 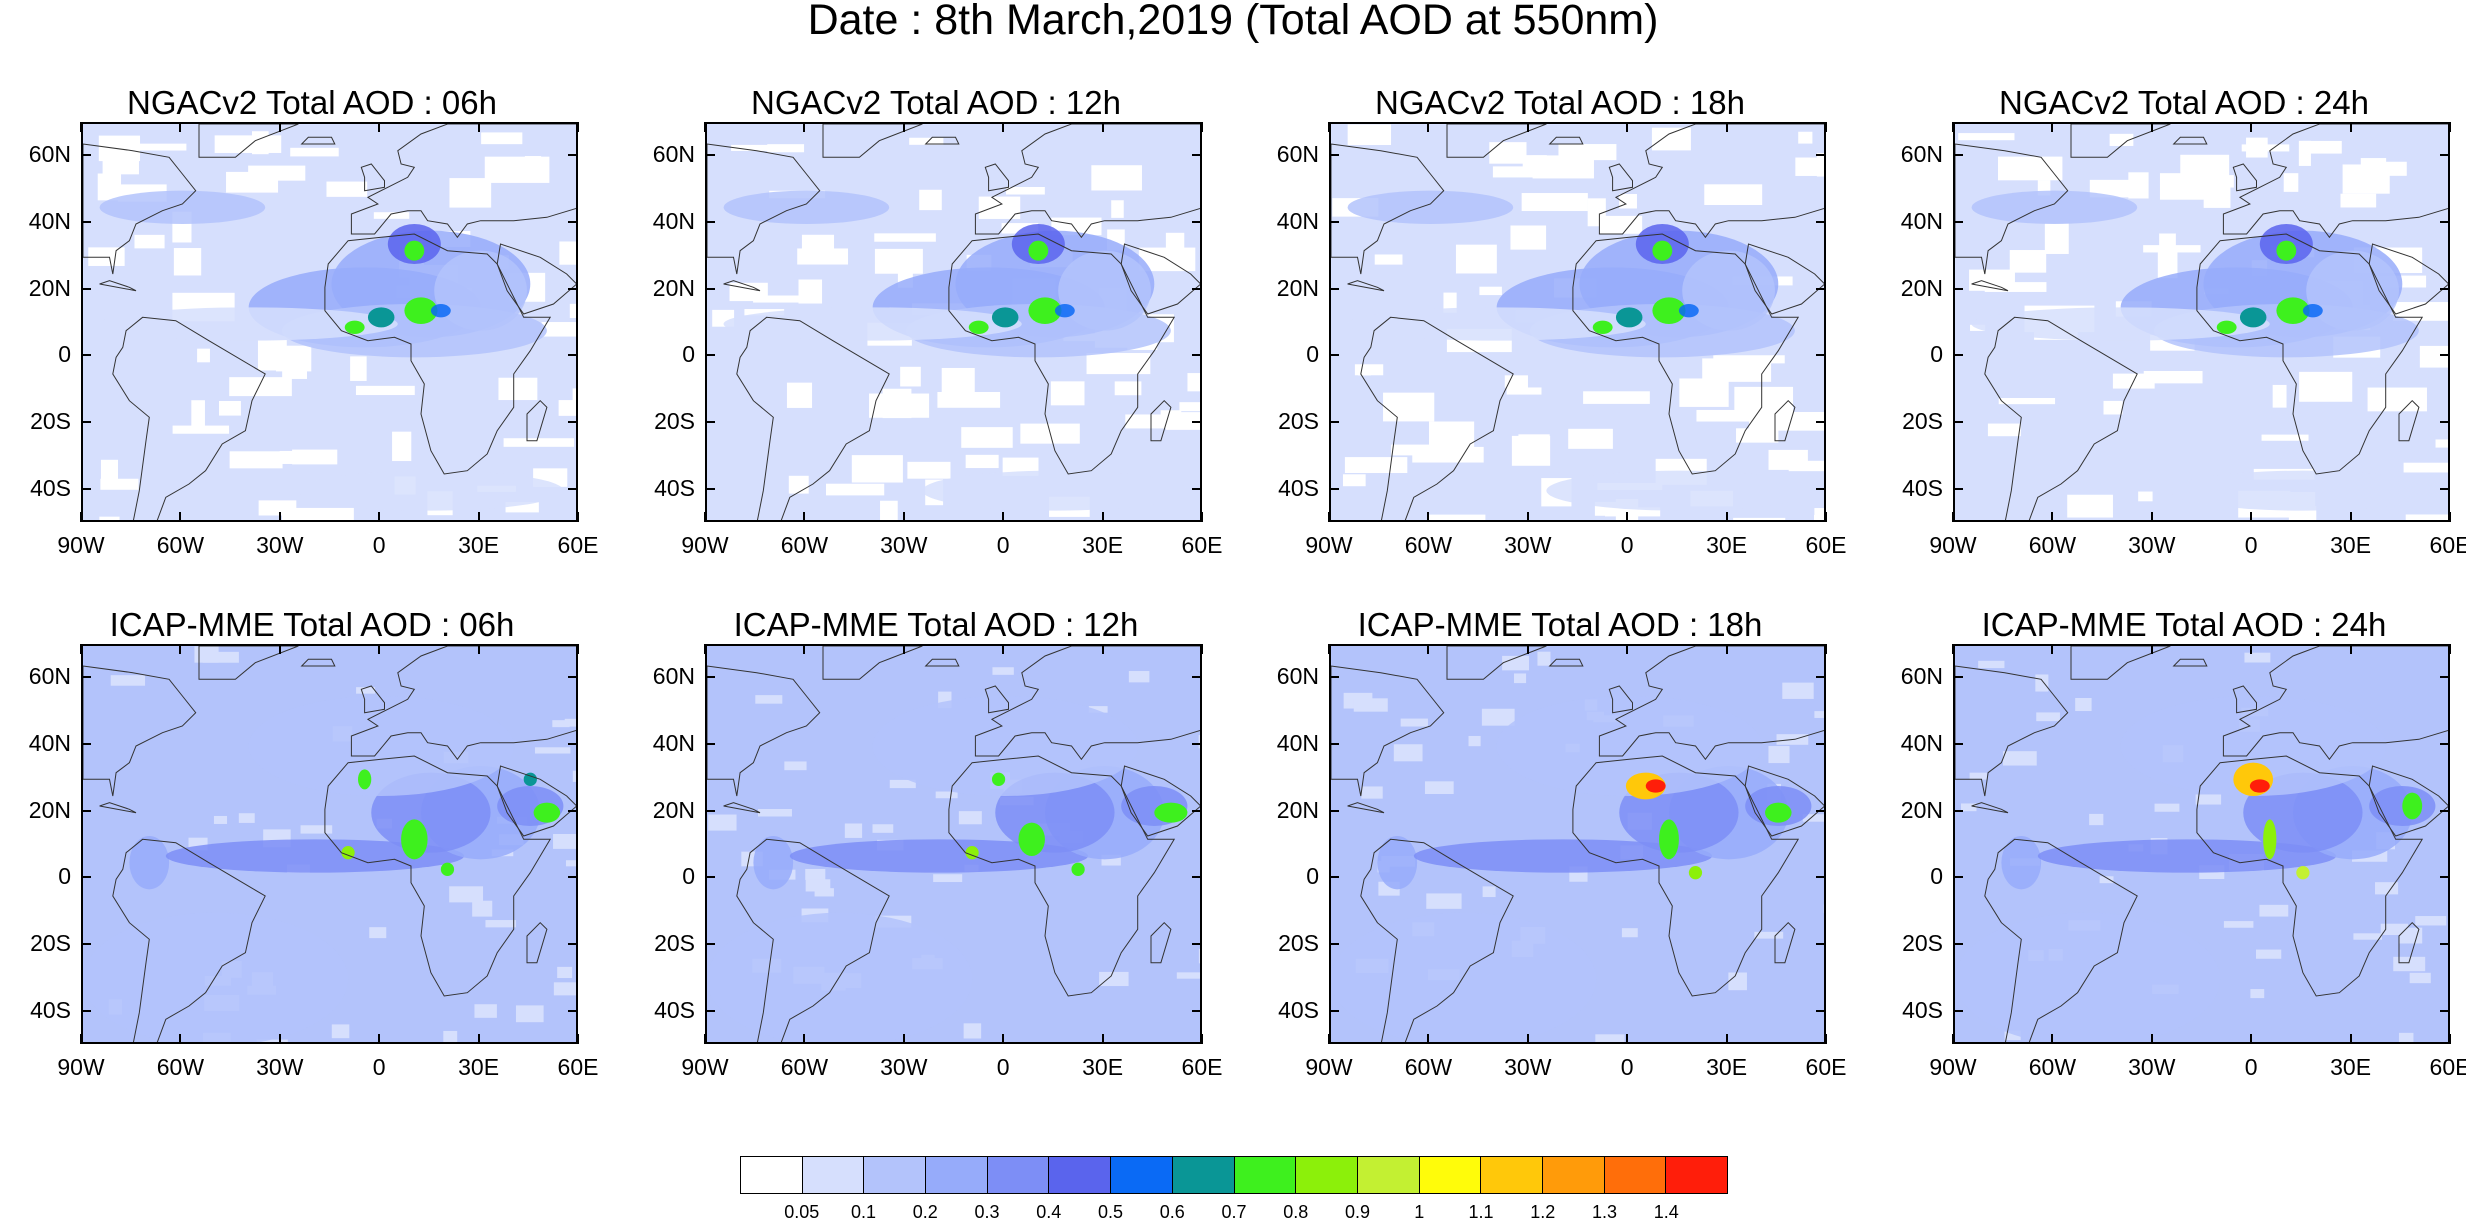 I want to click on lat-tick-label: 20N, so click(x=1297, y=809).